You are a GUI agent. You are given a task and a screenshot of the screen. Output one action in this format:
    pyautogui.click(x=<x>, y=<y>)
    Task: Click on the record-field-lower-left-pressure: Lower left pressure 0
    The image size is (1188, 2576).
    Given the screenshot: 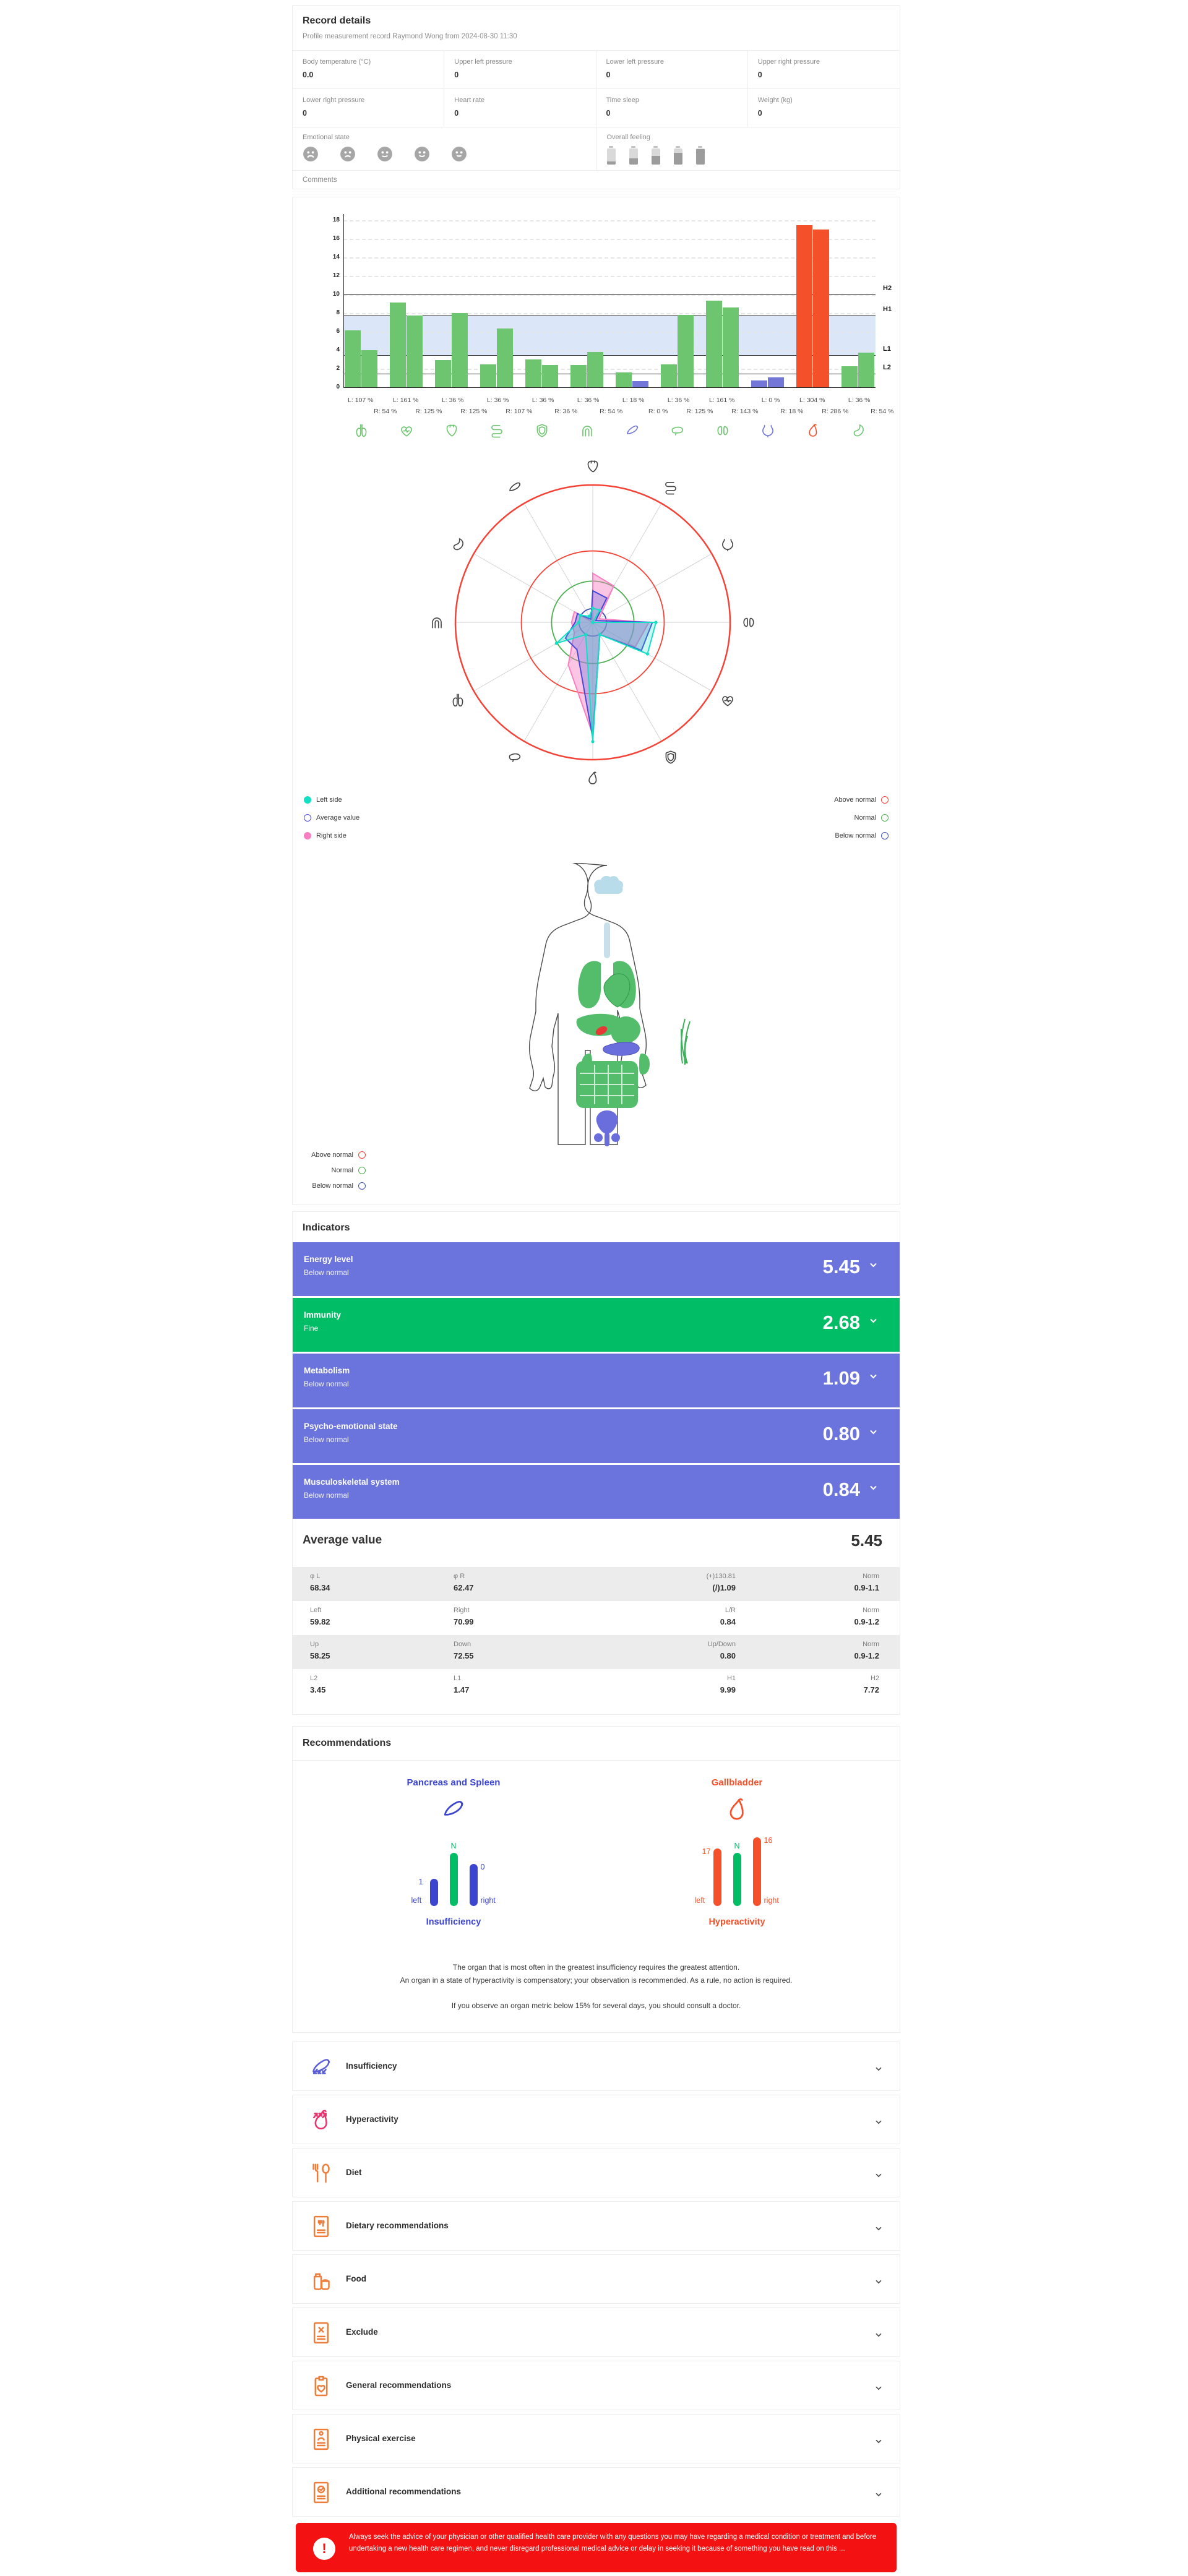 What is the action you would take?
    pyautogui.click(x=672, y=69)
    